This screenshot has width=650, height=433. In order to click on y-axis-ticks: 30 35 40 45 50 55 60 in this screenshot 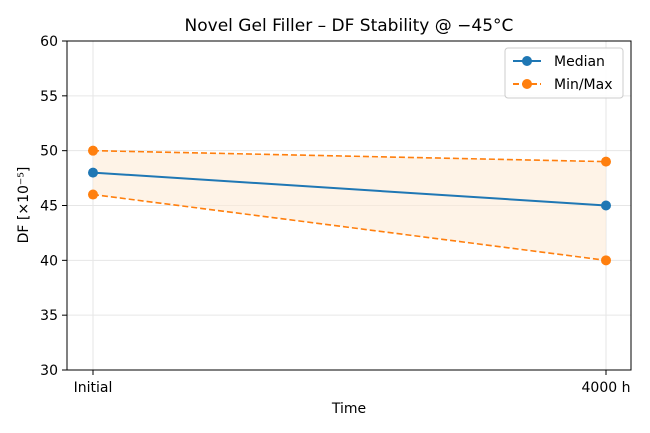, I will do `click(53, 206)`.